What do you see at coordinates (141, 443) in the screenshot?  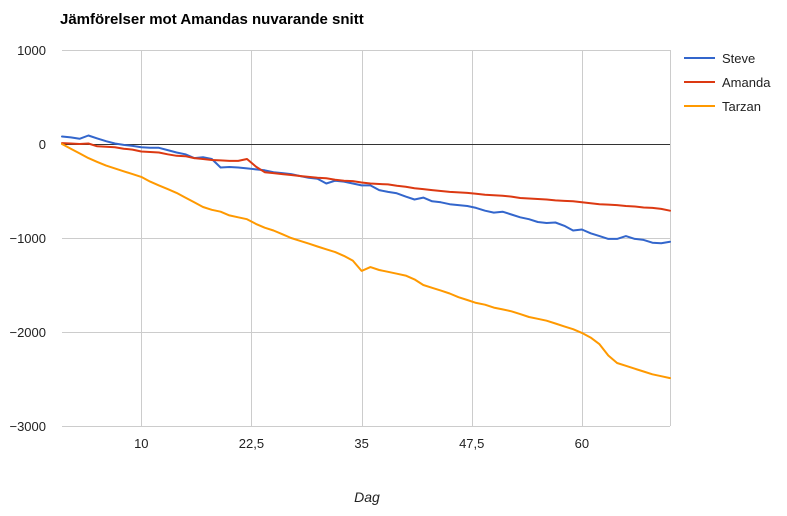 I see `x-tick-label: 10` at bounding box center [141, 443].